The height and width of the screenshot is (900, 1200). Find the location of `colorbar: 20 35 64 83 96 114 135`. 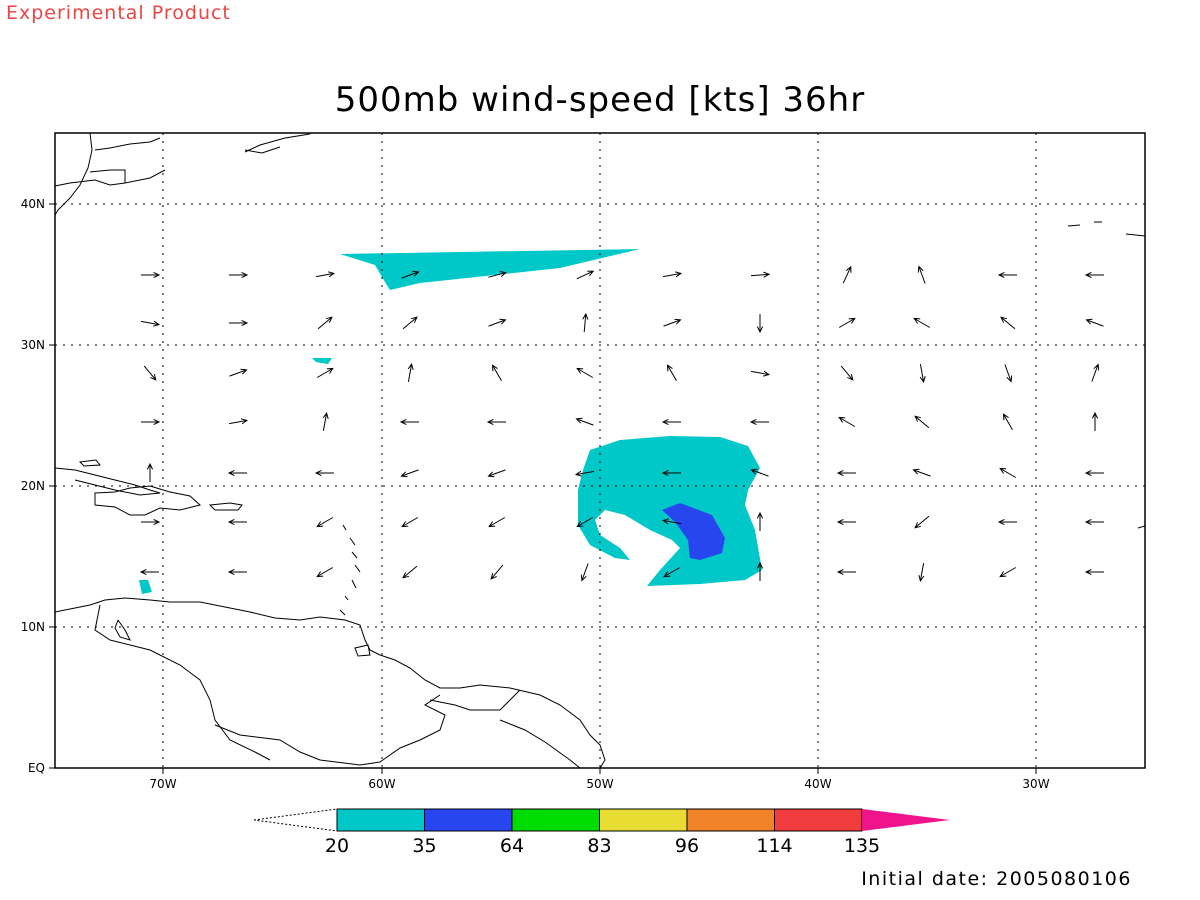

colorbar: 20 35 64 83 96 114 135 is located at coordinates (601, 832).